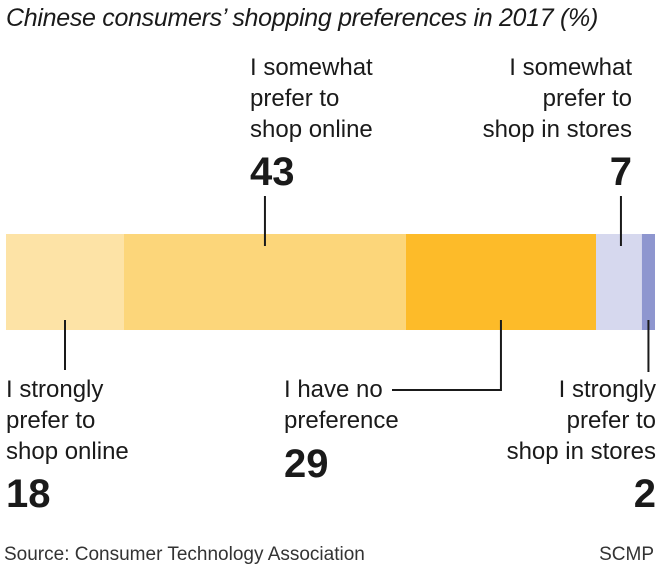 The height and width of the screenshot is (576, 660). What do you see at coordinates (28, 494) in the screenshot?
I see `value-strong-online: 18` at bounding box center [28, 494].